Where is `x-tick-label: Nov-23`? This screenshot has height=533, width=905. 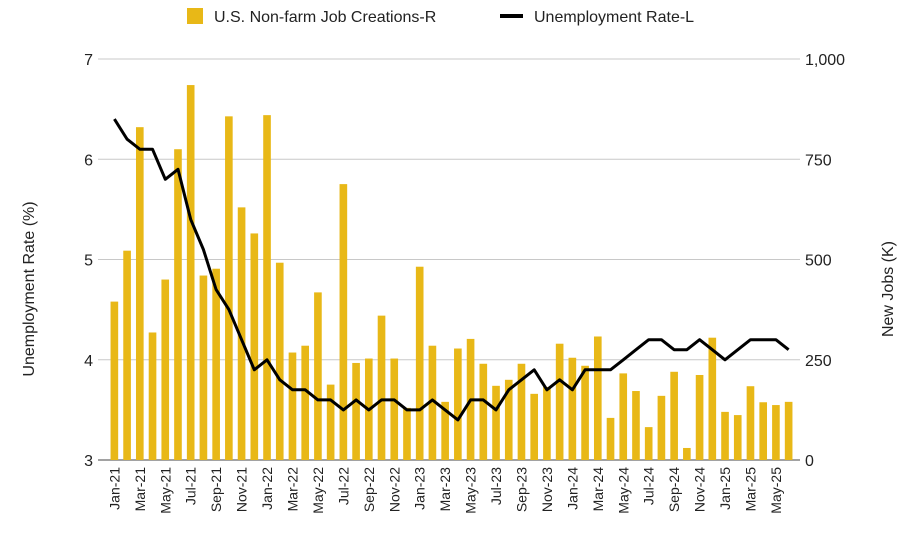 x-tick-label: Nov-23 is located at coordinates (547, 489).